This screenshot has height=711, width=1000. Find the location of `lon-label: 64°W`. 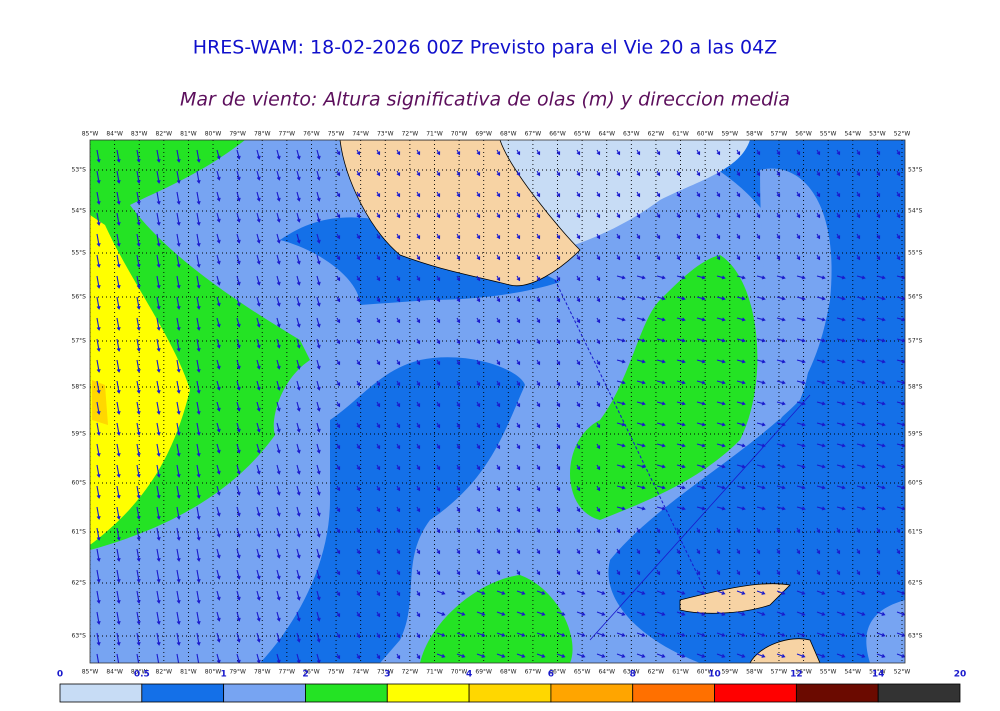

lon-label: 64°W is located at coordinates (606, 672).